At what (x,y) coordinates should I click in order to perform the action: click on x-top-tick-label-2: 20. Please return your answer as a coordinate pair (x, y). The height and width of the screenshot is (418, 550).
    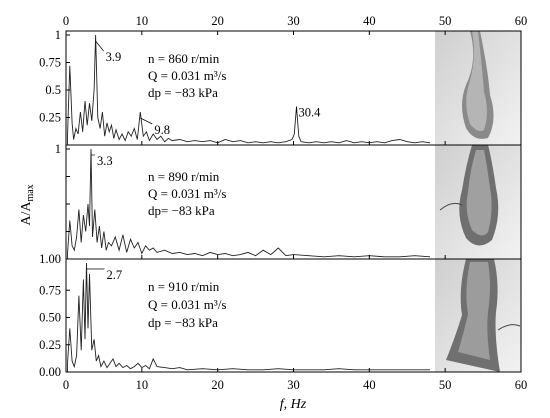
    Looking at the image, I should click on (217, 21).